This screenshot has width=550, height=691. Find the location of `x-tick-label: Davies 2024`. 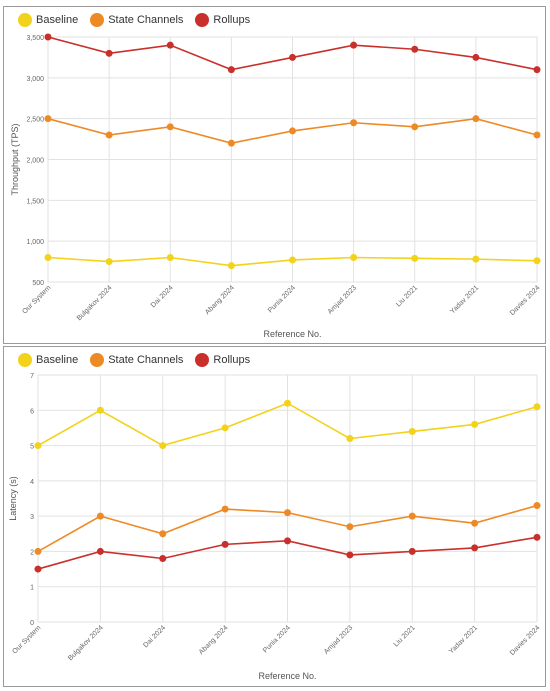

x-tick-label: Davies 2024 is located at coordinates (525, 640).